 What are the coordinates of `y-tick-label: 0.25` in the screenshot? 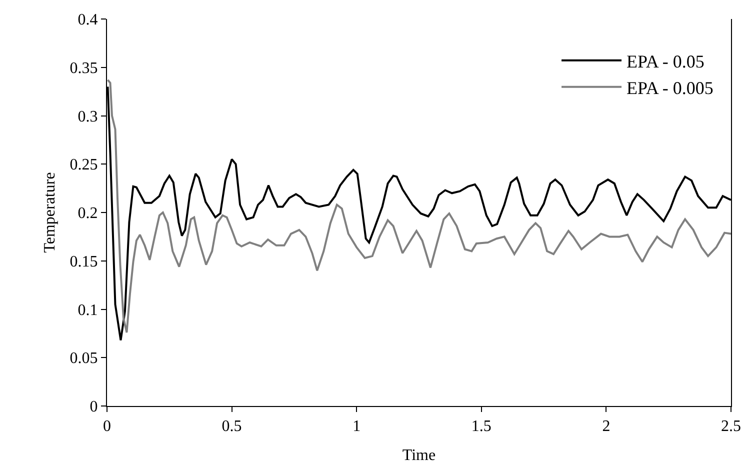 It's located at (84, 165).